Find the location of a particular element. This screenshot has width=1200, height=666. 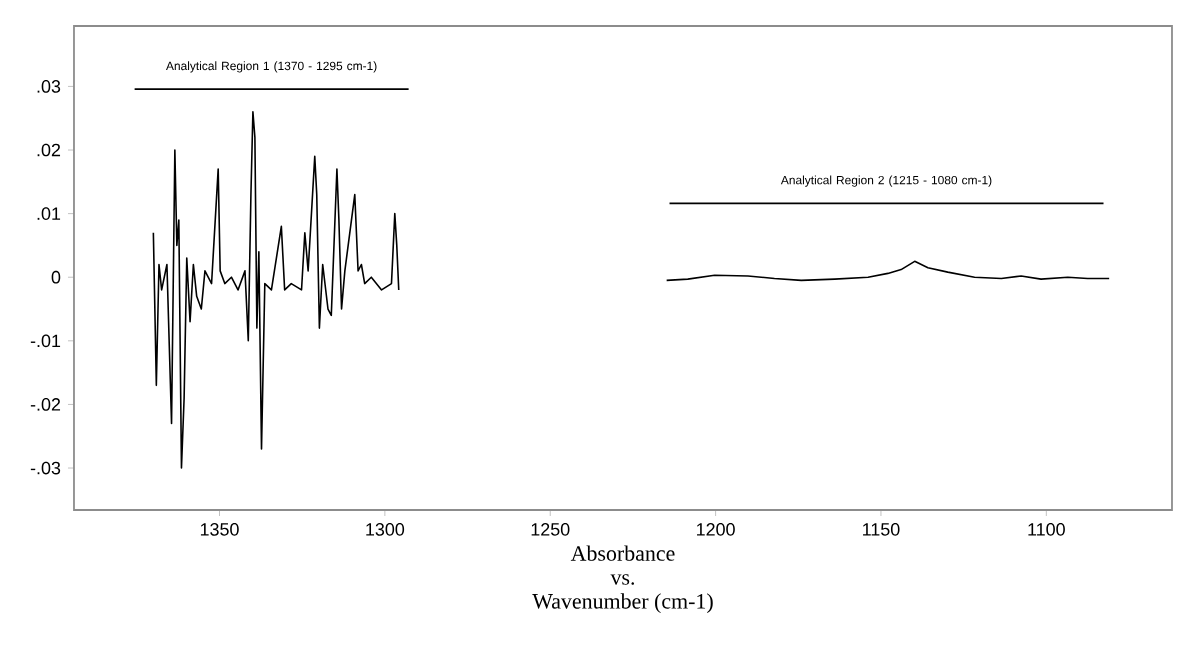

y-tick-label: .01 is located at coordinates (49, 213).